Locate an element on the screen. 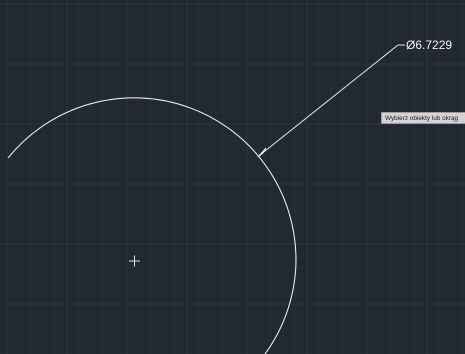  diameter-dimension is located at coordinates (331, 101).